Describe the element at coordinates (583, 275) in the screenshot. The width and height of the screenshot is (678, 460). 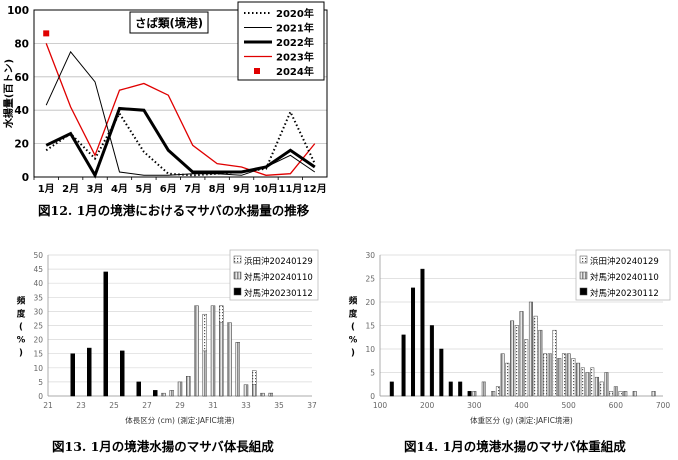
I see `legend-swatch-対馬沖20240110` at that location.